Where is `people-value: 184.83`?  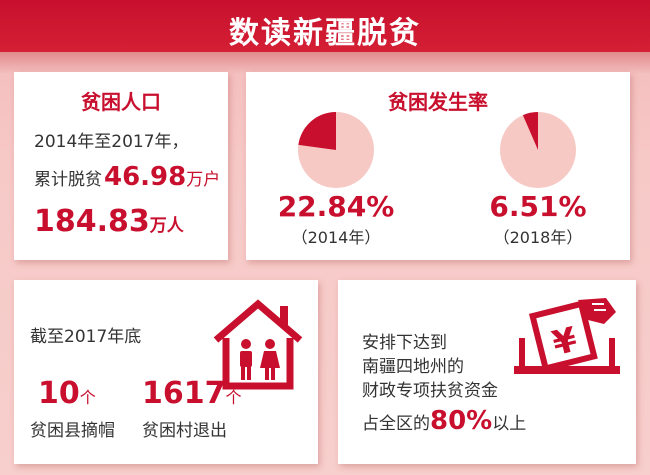
people-value: 184.83 is located at coordinates (92, 221).